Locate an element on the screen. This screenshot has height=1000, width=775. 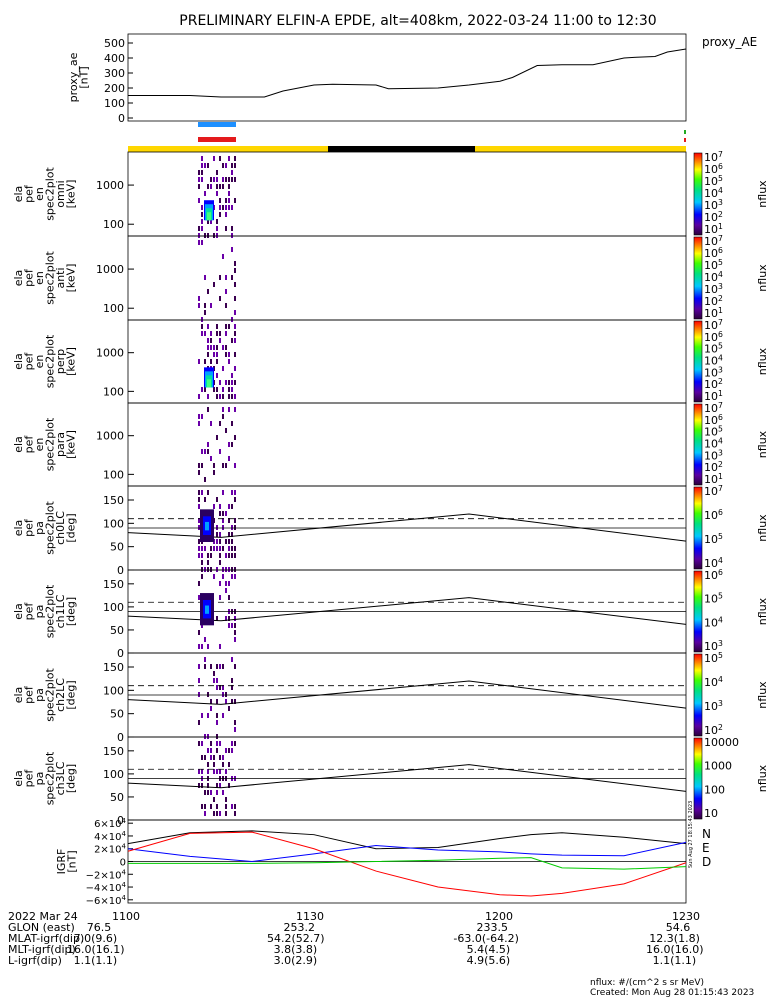
panel-ch0LC-ylabel-word-4: ch0LC is located at coordinates (60, 528).